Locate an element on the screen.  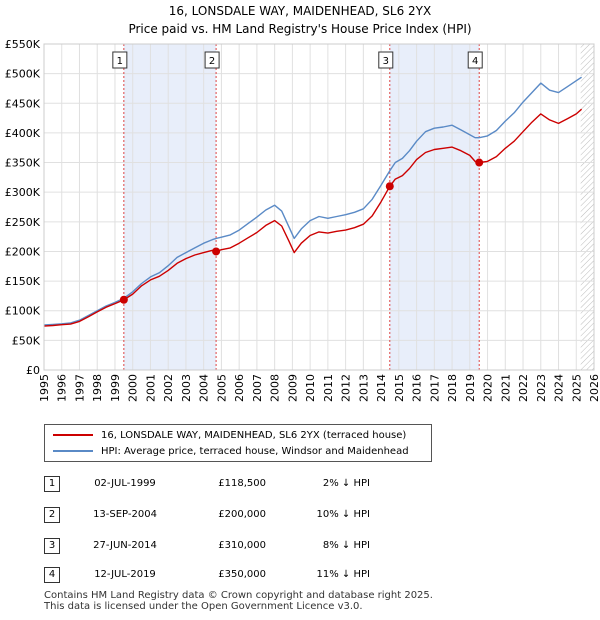
x-tick-label: 2020 is located at coordinates (488, 388).